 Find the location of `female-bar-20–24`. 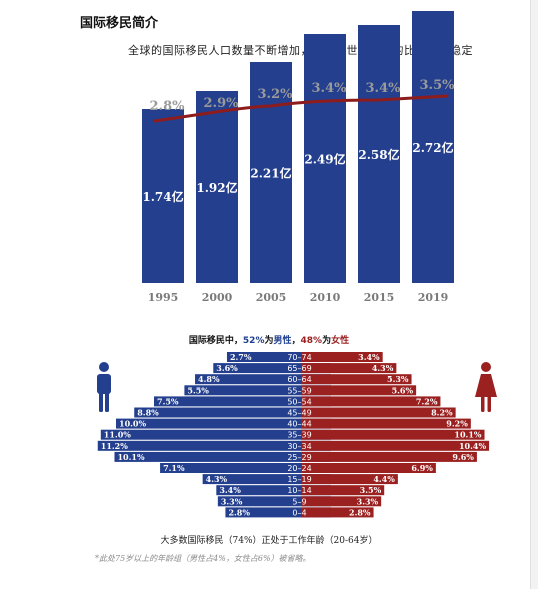

female-bar-20–24 is located at coordinates (383, 468).